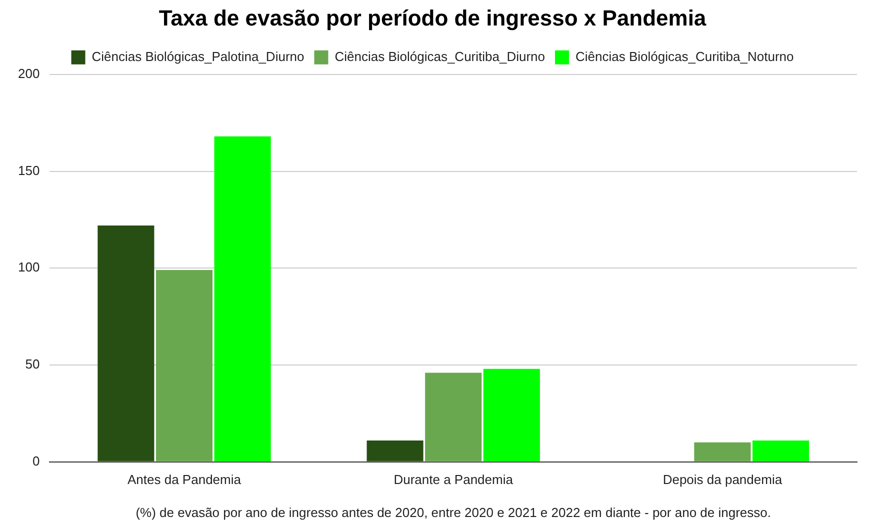 The height and width of the screenshot is (531, 877). Describe the element at coordinates (685, 56) in the screenshot. I see `legend-label: Ciências Biológicas_Curitiba_Noturno` at that location.